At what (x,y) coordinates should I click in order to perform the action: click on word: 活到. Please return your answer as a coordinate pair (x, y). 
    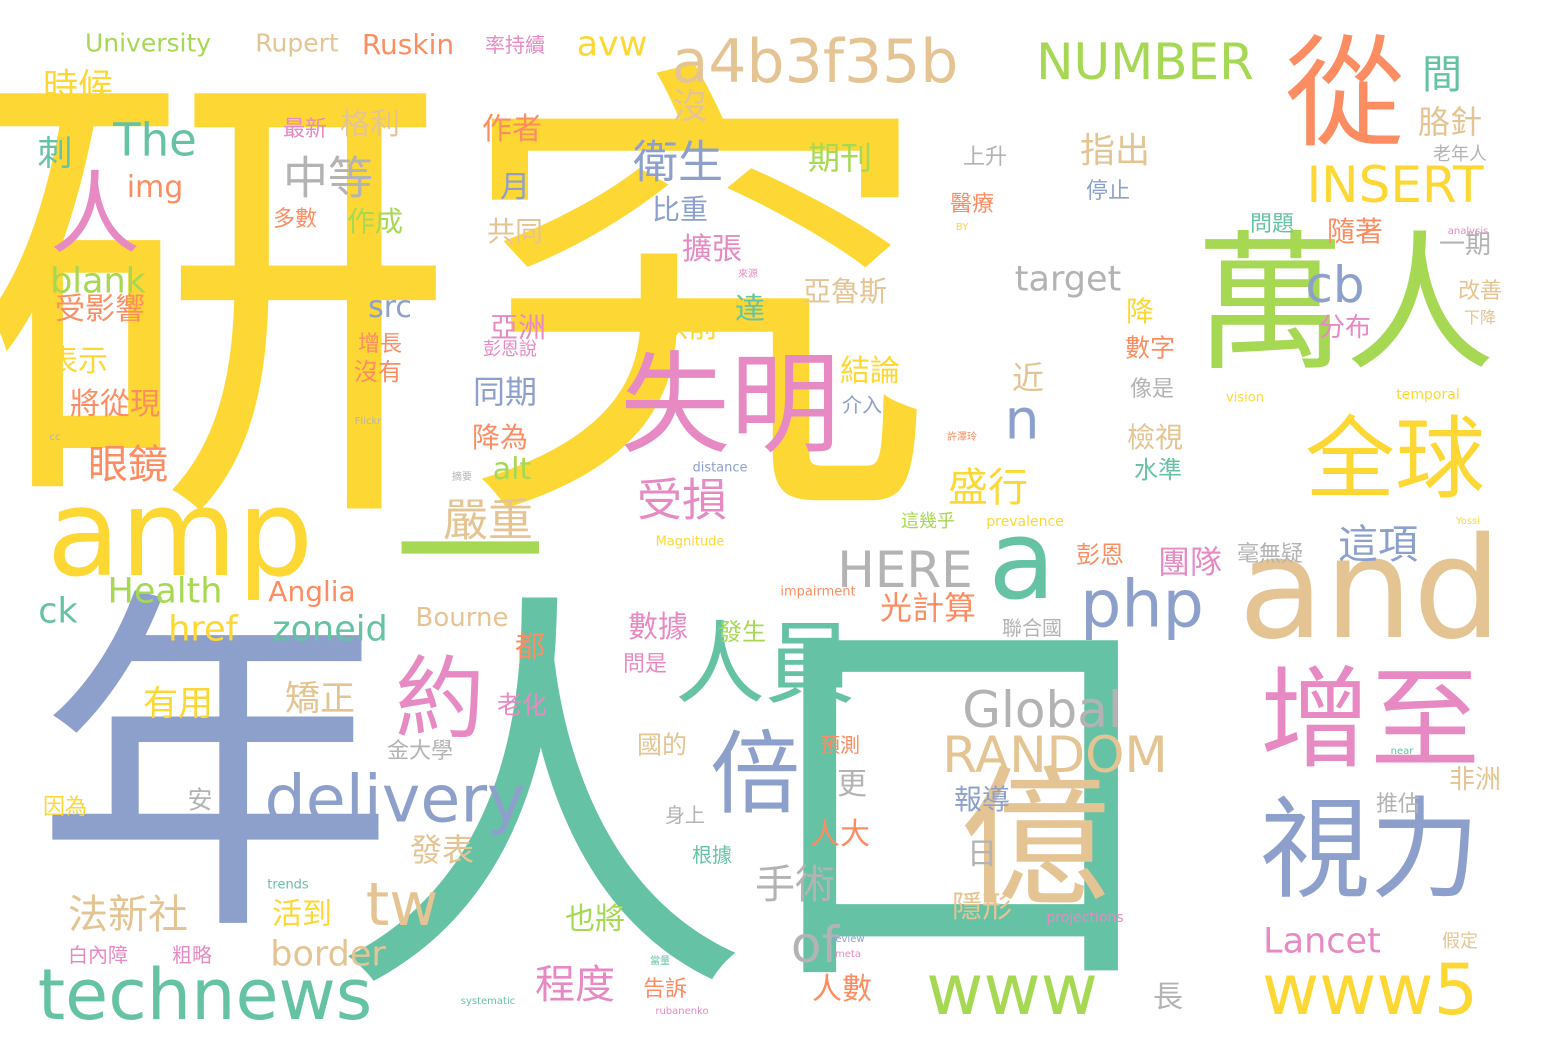
    Looking at the image, I should click on (302, 914).